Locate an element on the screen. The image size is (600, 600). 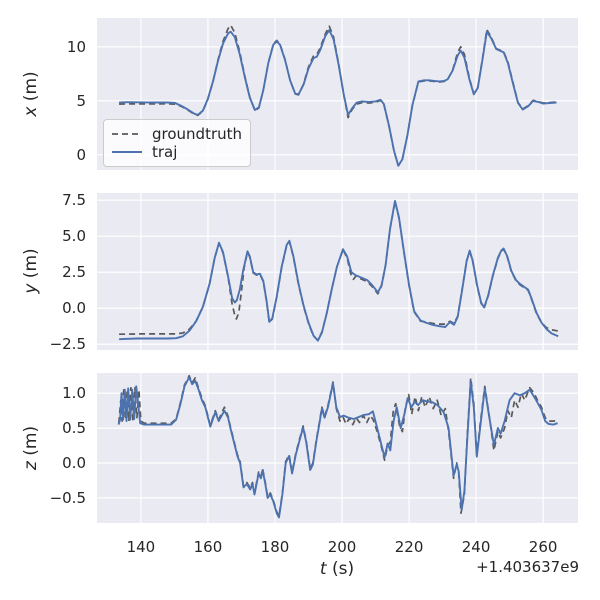
axis-unit: (s) is located at coordinates (340, 569).